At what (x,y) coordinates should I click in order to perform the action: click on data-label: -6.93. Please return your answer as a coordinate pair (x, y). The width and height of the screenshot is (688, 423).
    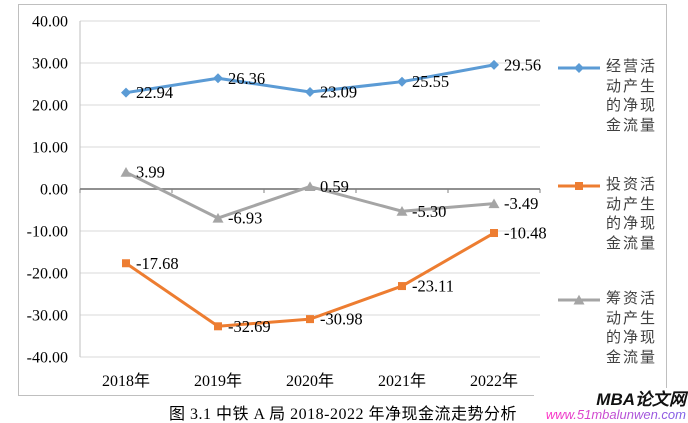
    Looking at the image, I should click on (245, 218).